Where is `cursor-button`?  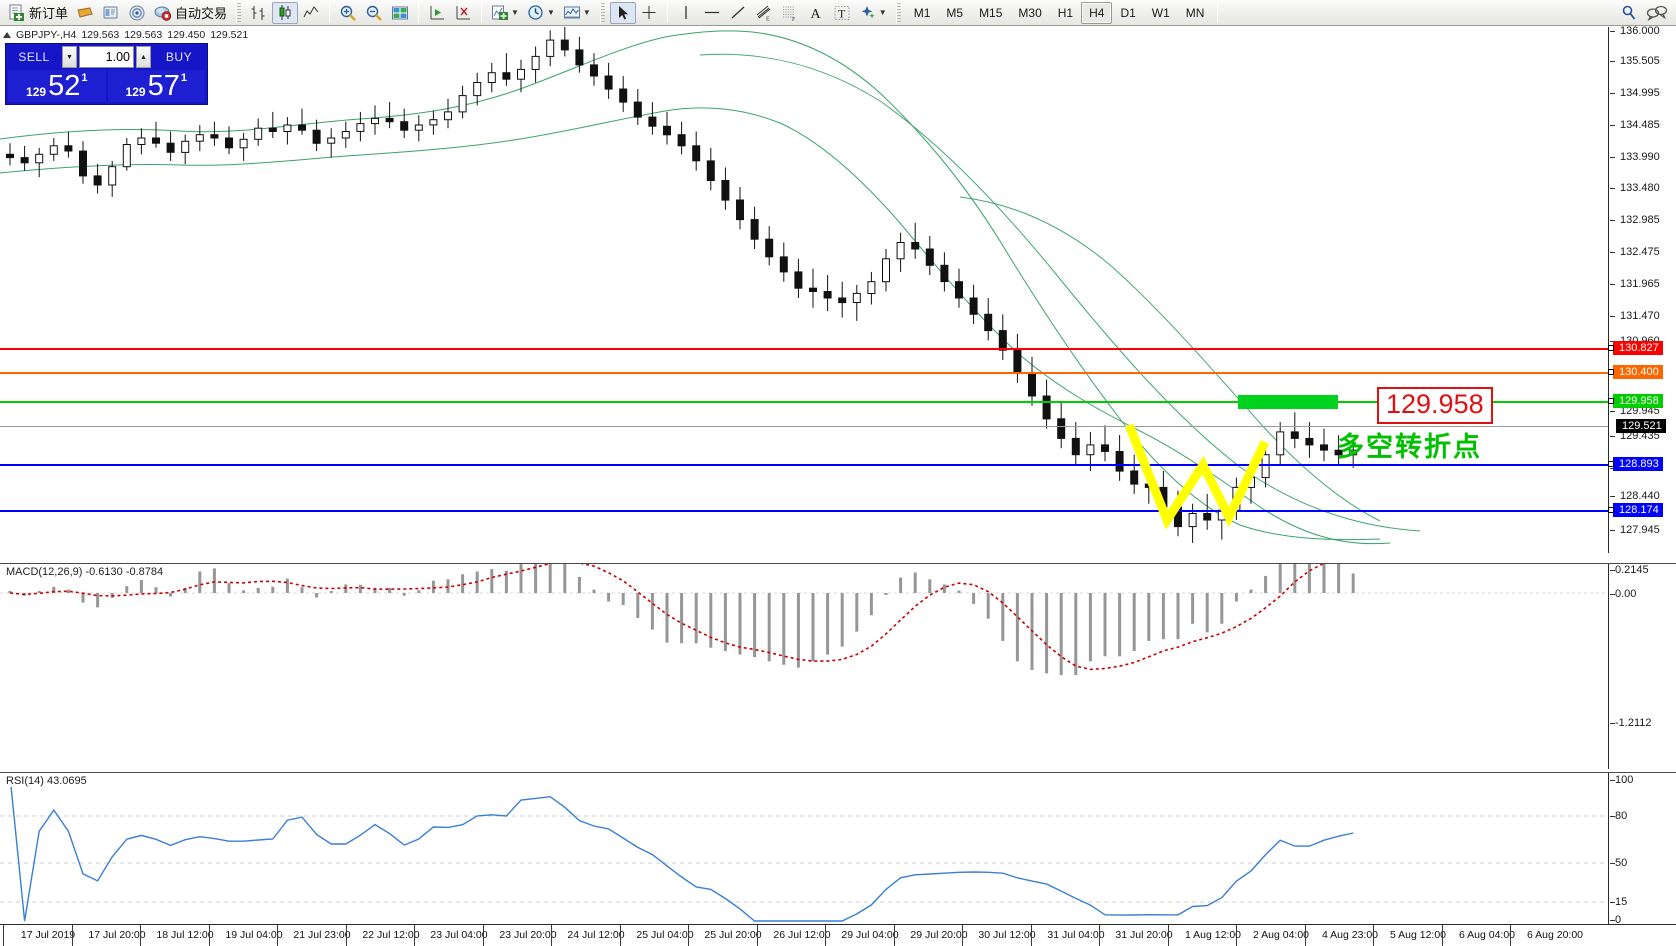
cursor-button is located at coordinates (622, 12).